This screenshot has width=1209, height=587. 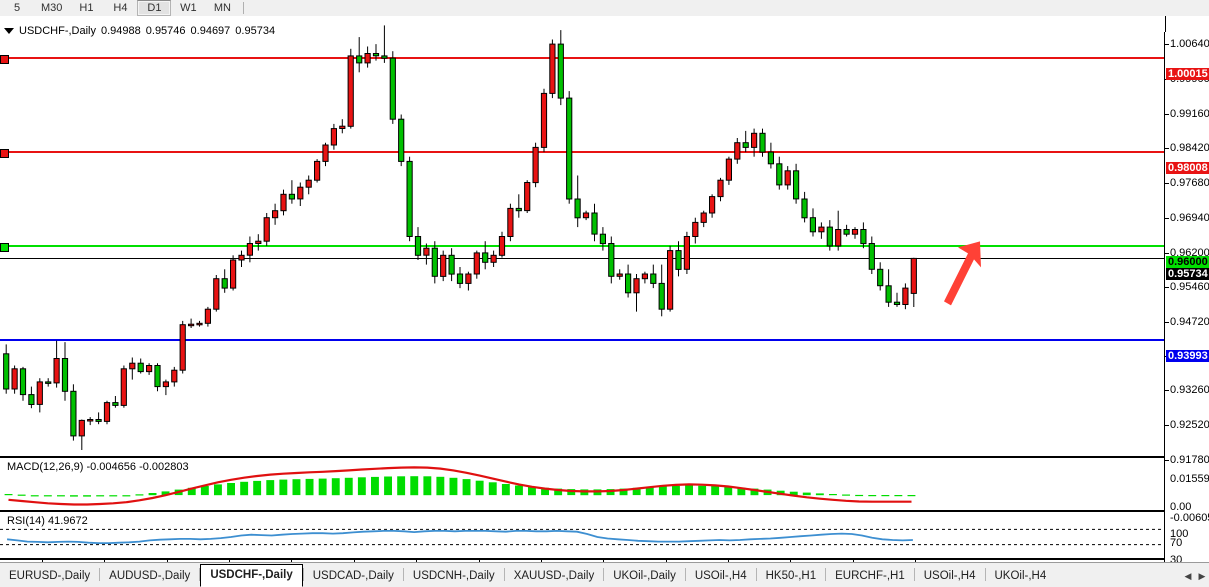 I want to click on price-badge-0-95734: 0.95734, so click(x=1187, y=274).